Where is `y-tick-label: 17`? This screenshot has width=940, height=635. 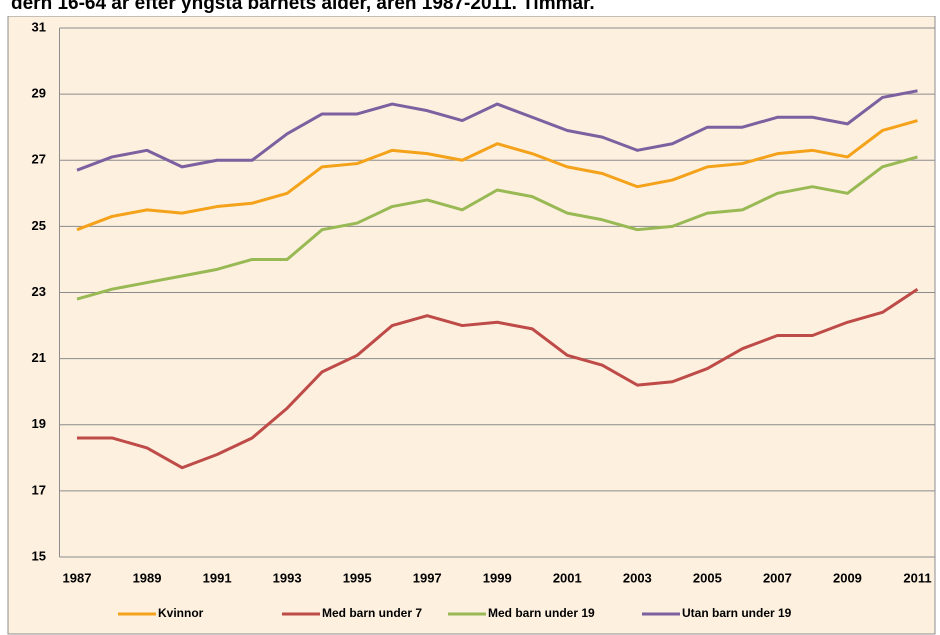 y-tick-label: 17 is located at coordinates (39, 489).